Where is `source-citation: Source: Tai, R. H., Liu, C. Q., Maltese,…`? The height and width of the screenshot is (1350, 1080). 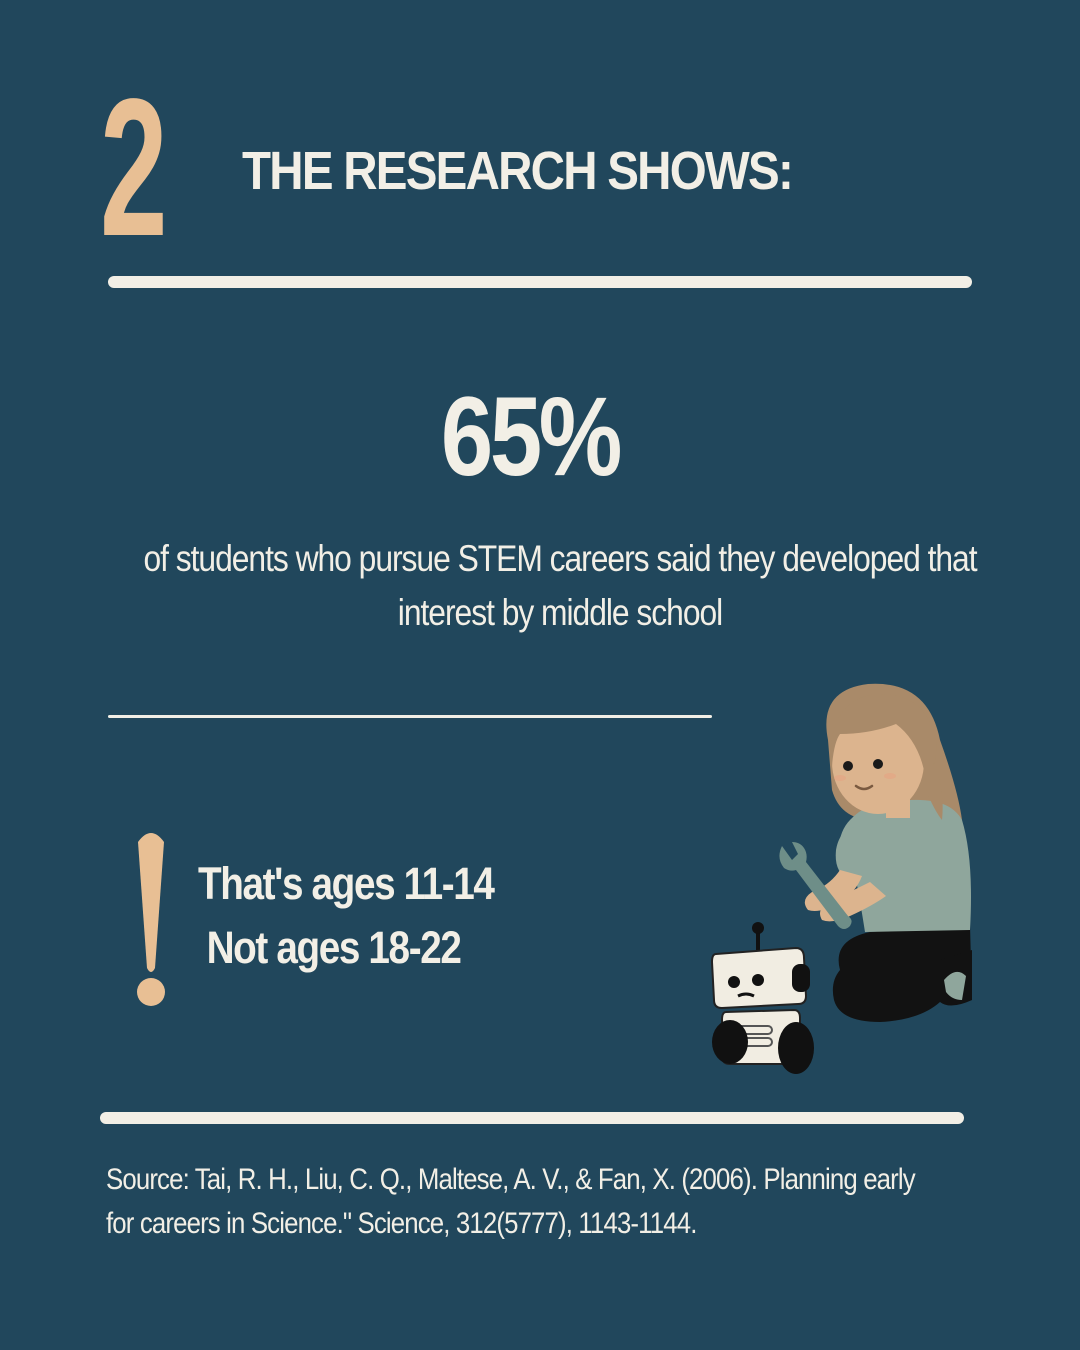 source-citation: Source: Tai, R. H., Liu, C. Q., Maltese,… is located at coordinates (511, 1202).